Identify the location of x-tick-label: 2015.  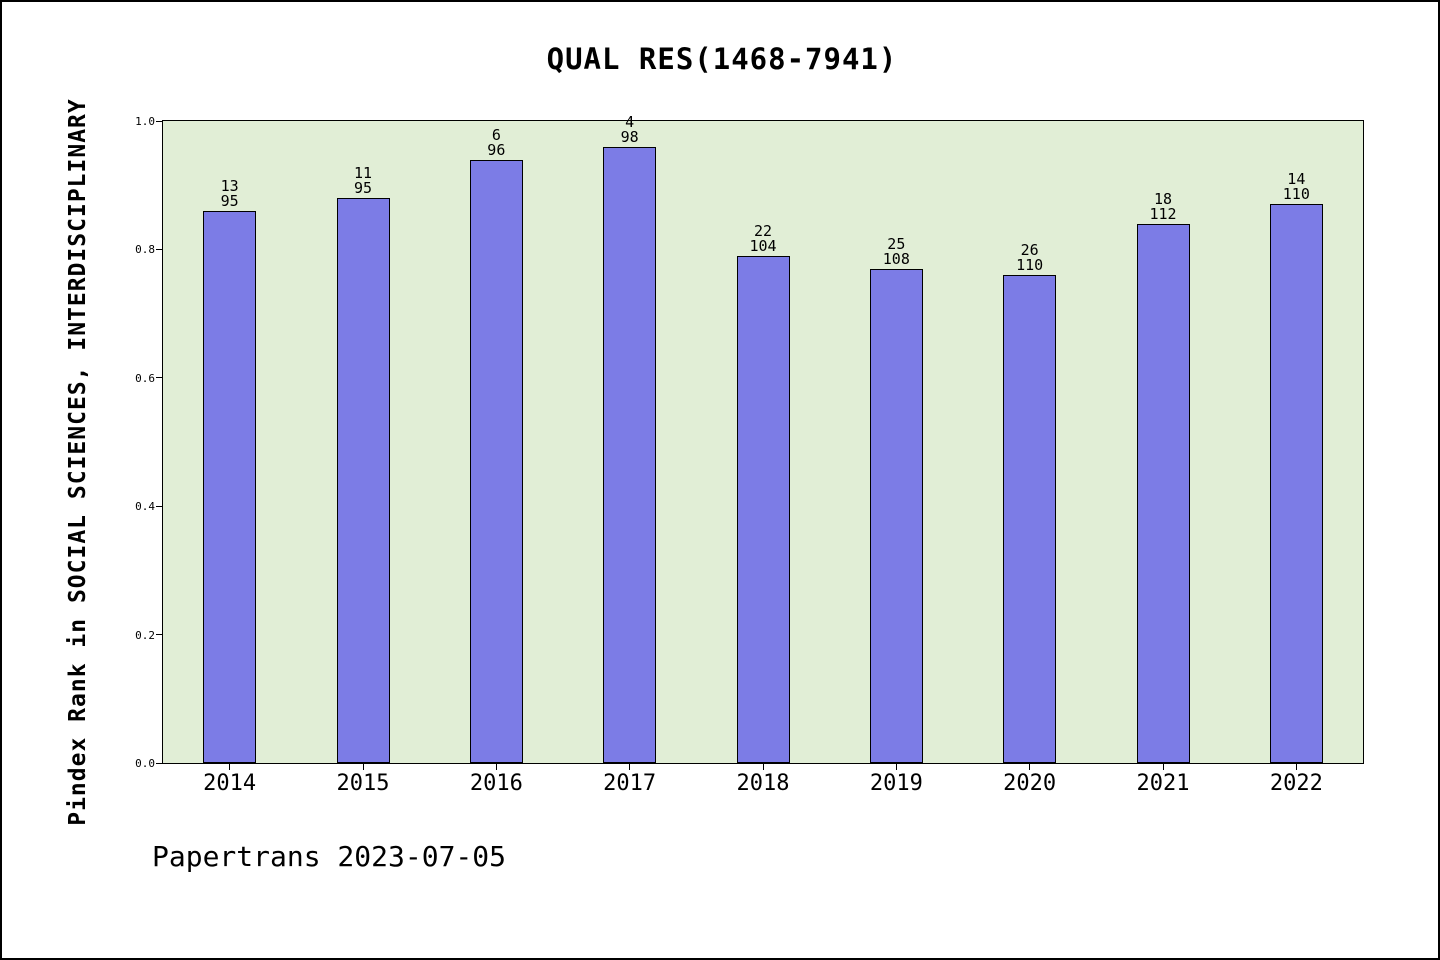
(363, 783).